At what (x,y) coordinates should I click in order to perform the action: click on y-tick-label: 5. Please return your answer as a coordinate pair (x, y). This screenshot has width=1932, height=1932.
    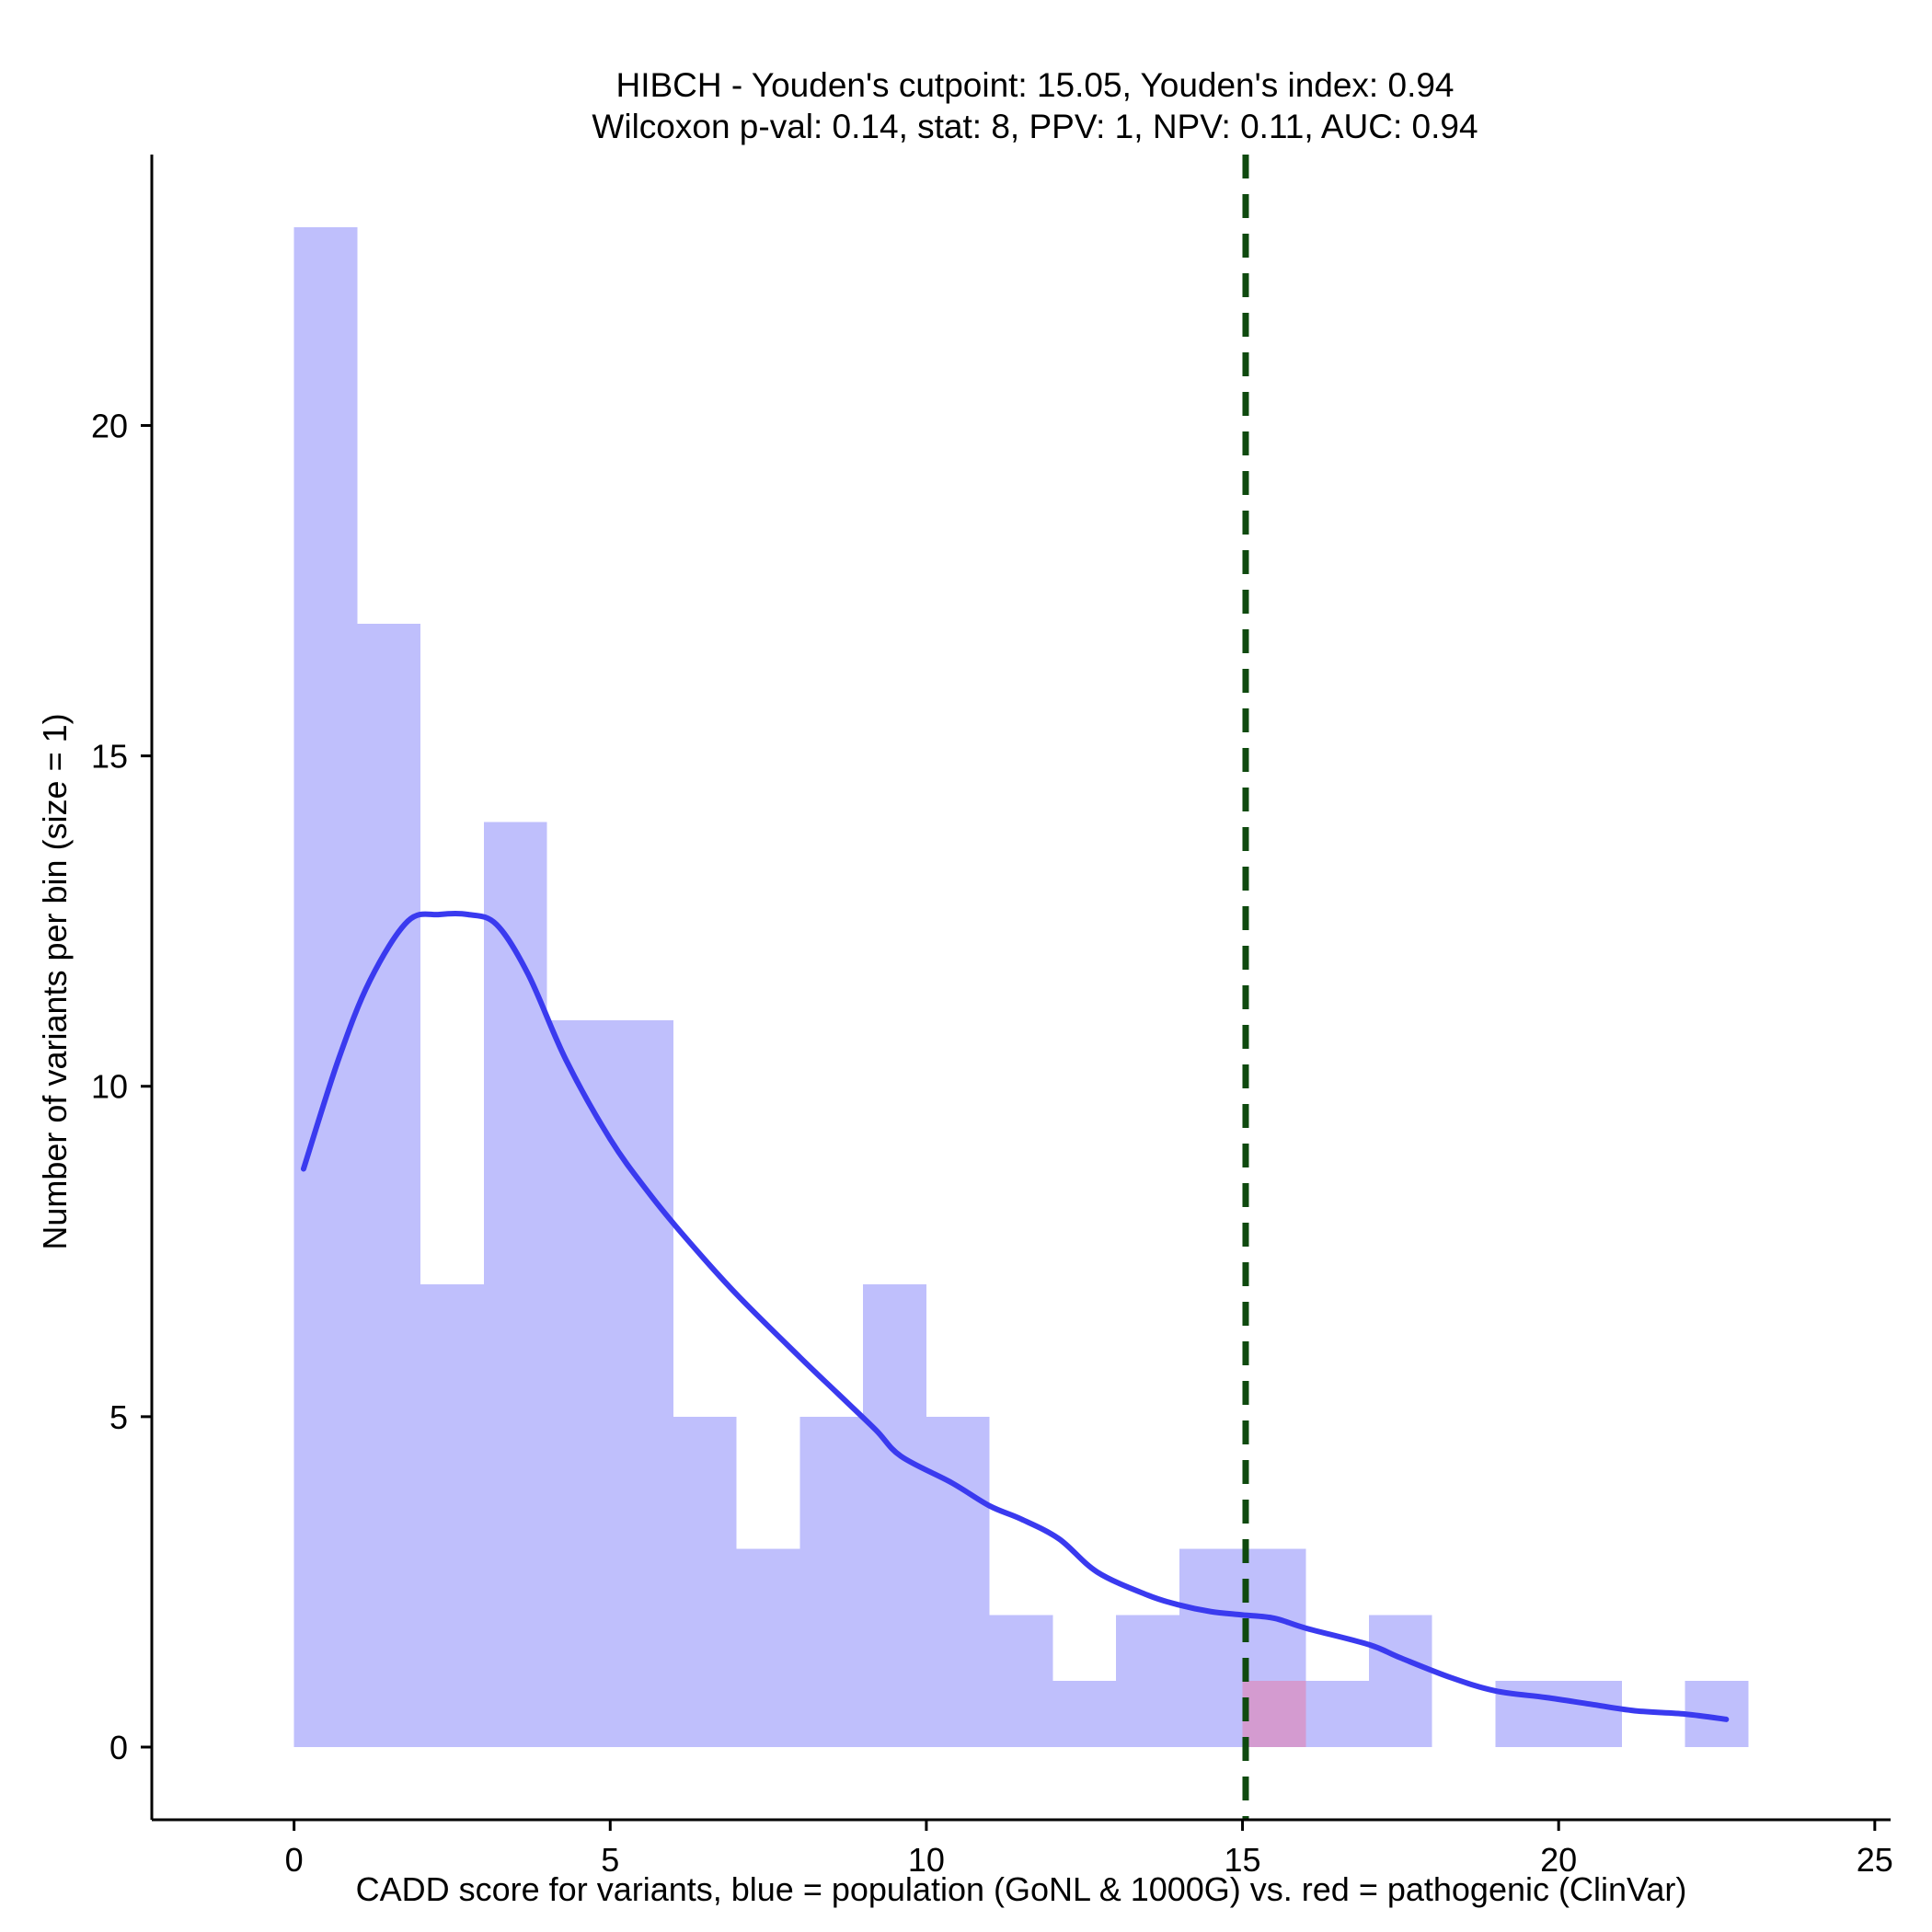
    Looking at the image, I should click on (118, 1417).